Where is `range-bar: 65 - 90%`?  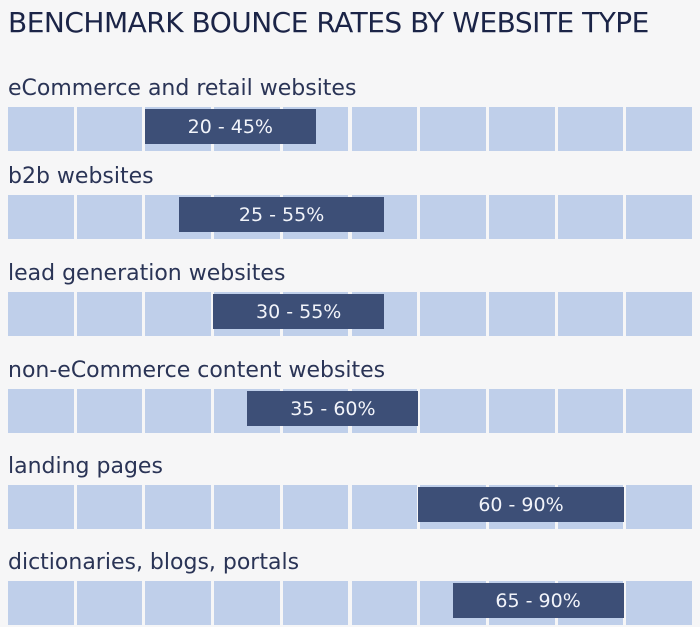
range-bar: 65 - 90% is located at coordinates (538, 600).